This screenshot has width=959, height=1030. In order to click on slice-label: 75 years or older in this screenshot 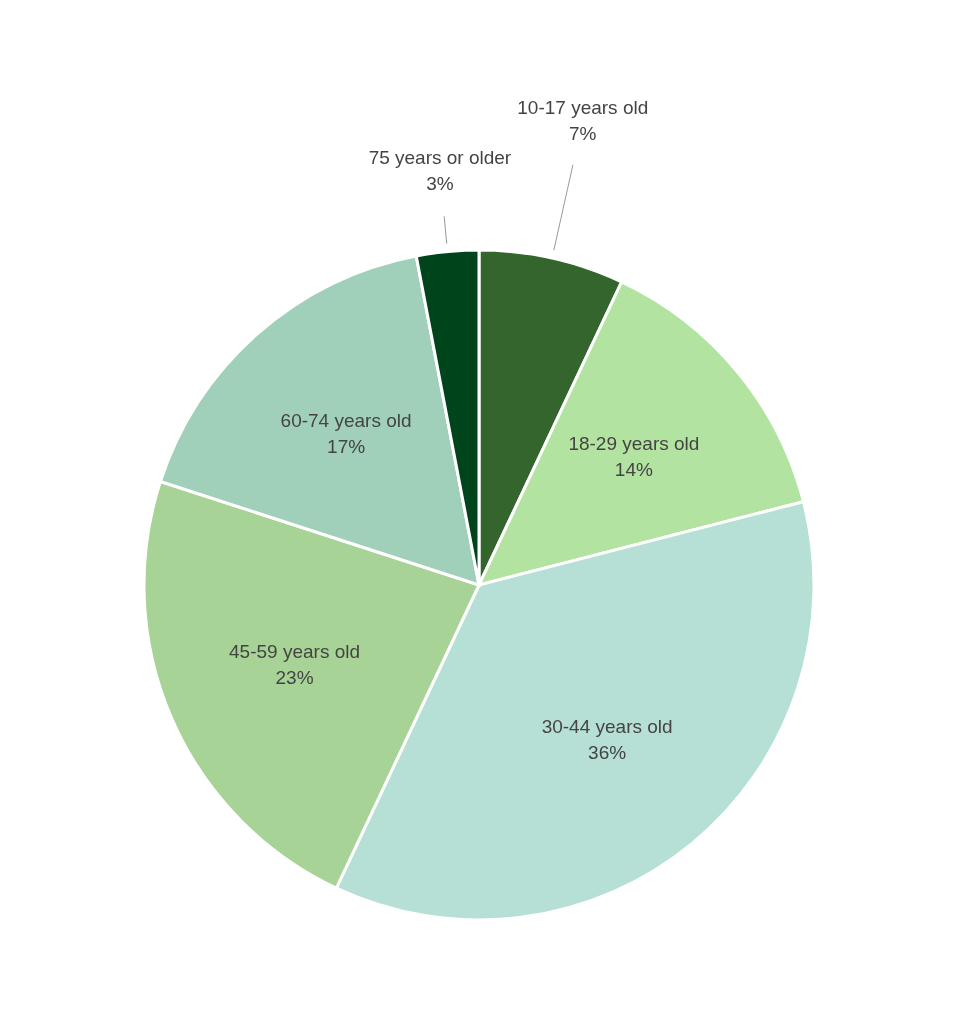, I will do `click(440, 158)`.